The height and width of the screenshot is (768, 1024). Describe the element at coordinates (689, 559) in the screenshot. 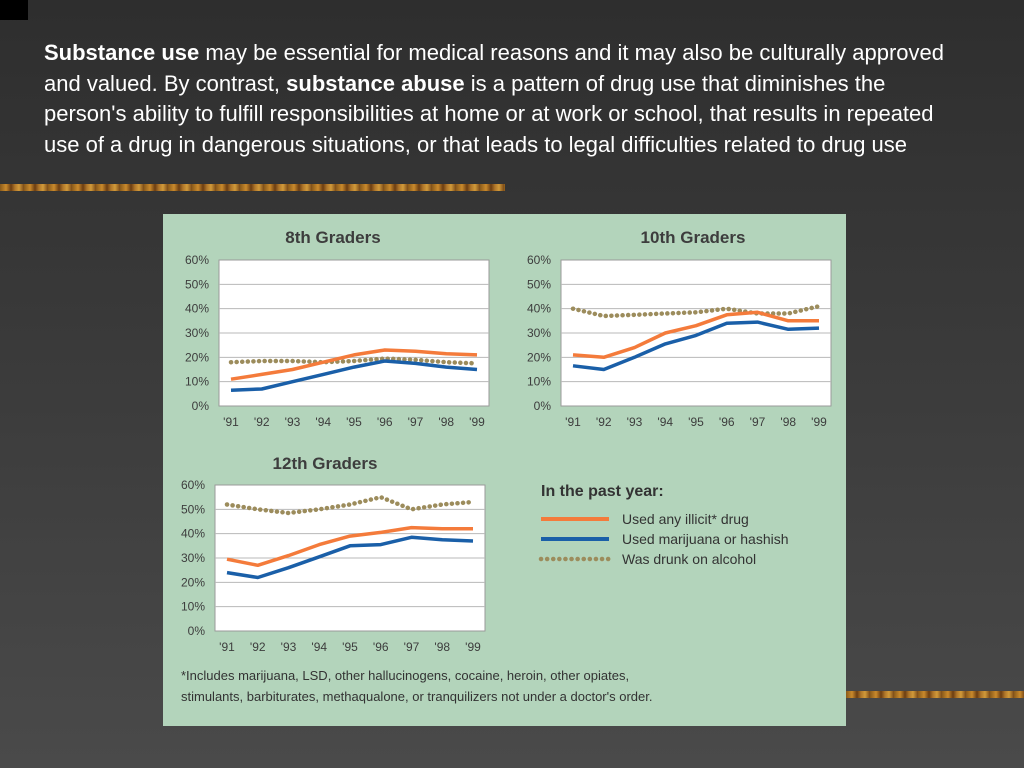

I see `legend-label-alcohol: Was drunk on alcohol` at that location.